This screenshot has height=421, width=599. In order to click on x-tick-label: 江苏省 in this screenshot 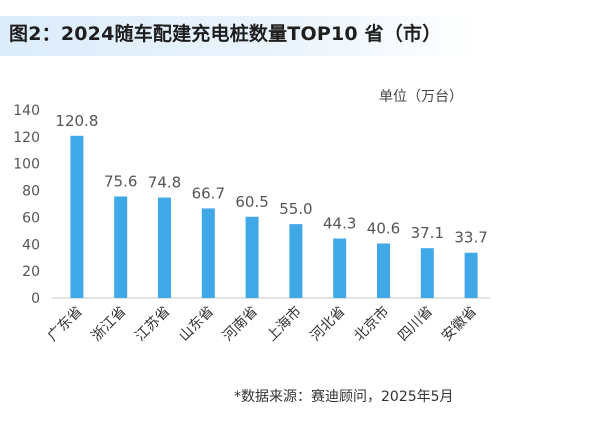, I will do `click(152, 324)`.